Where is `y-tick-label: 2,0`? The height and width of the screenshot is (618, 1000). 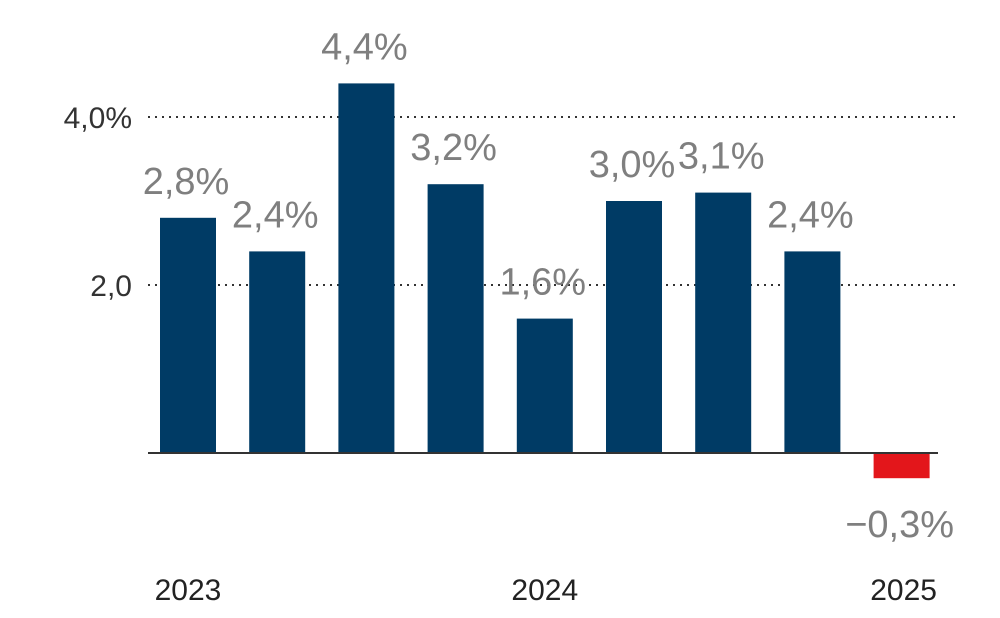 y-tick-label: 2,0 is located at coordinates (111, 286).